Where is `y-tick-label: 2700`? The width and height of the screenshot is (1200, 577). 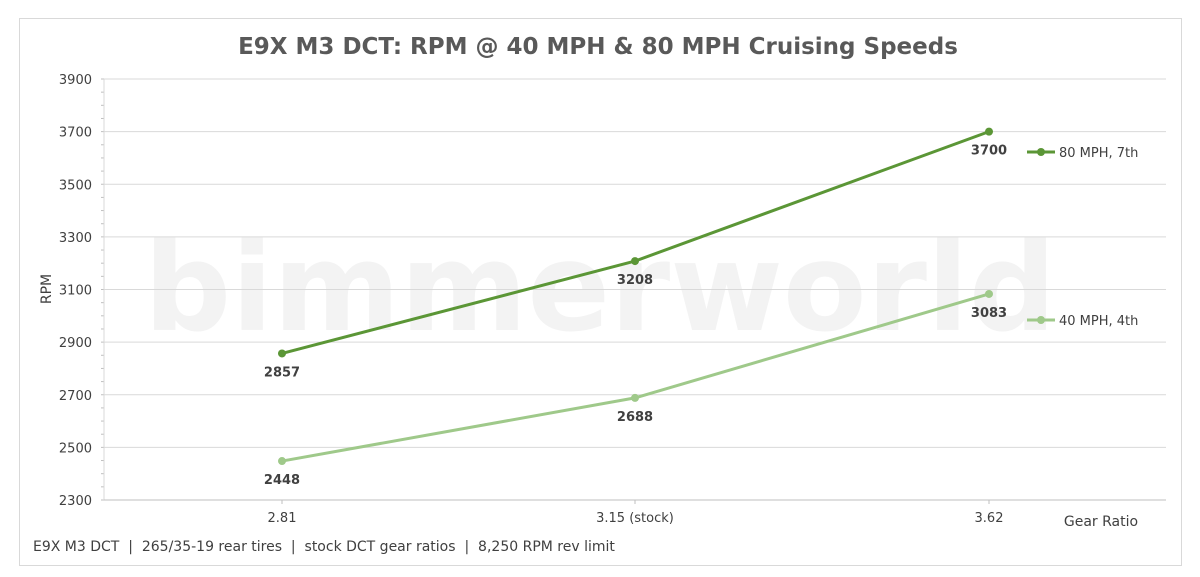 y-tick-label: 2700 is located at coordinates (75, 396).